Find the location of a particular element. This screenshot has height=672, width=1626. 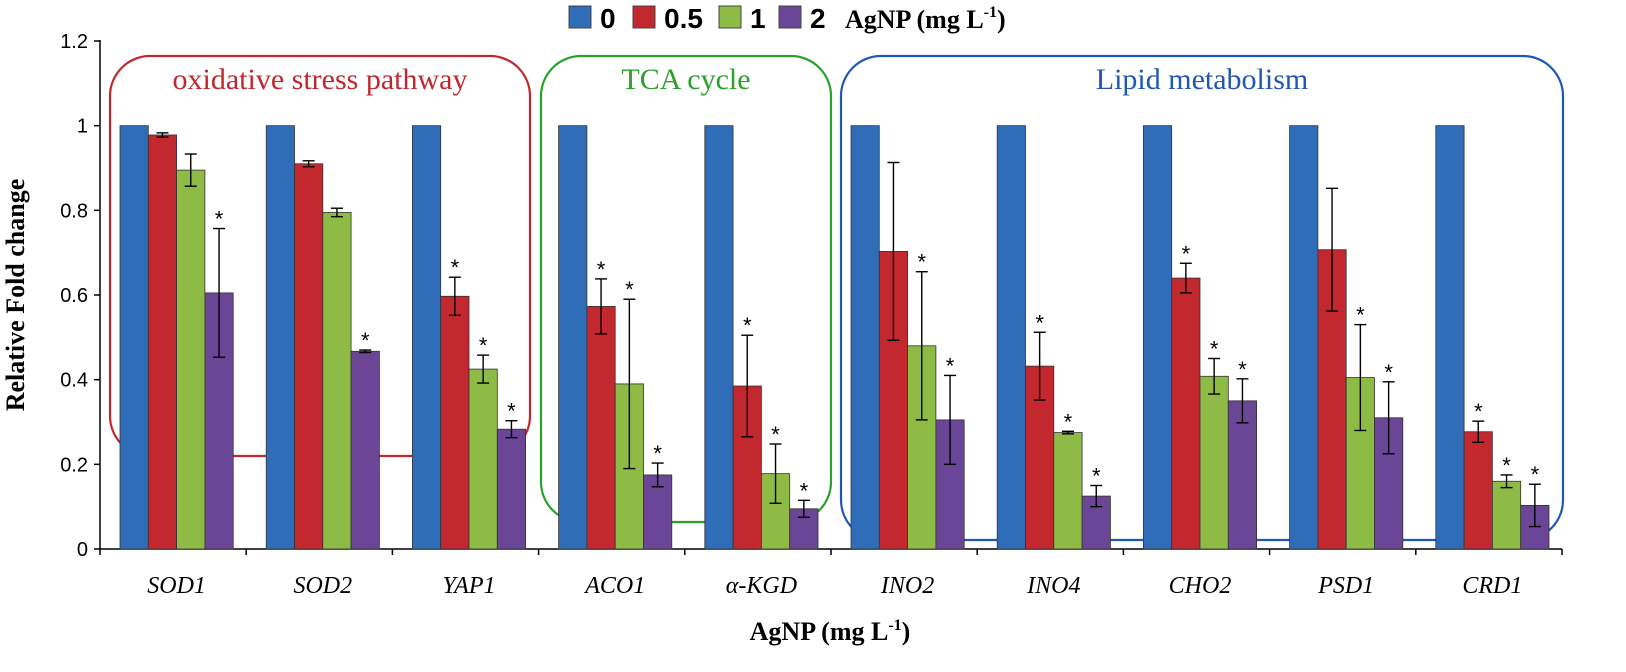

y-tick-label: 0.8 is located at coordinates (74, 211).